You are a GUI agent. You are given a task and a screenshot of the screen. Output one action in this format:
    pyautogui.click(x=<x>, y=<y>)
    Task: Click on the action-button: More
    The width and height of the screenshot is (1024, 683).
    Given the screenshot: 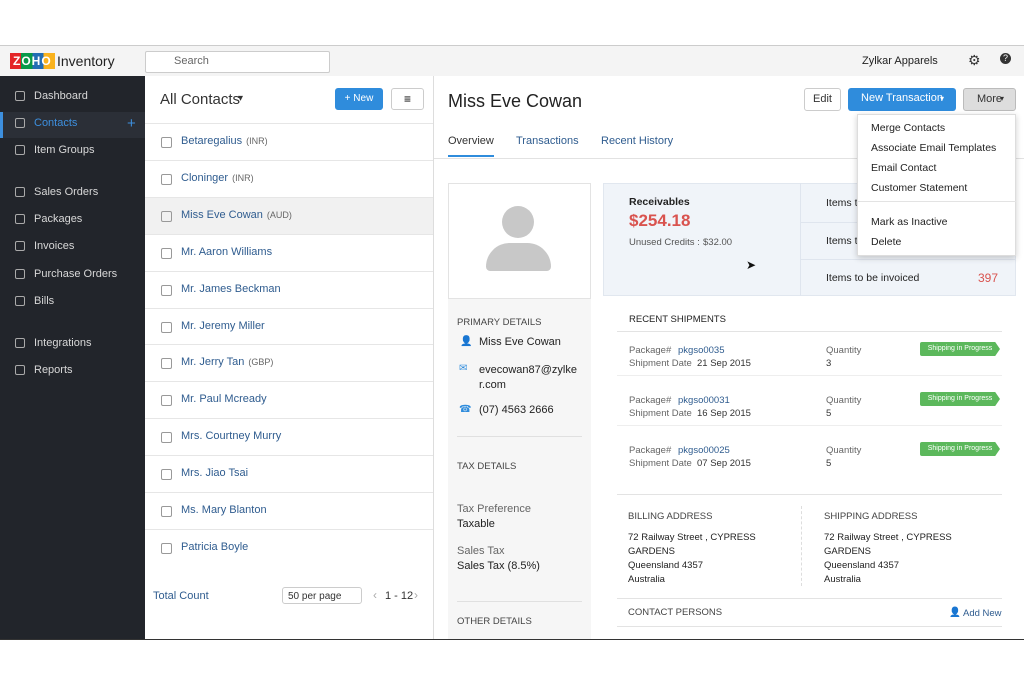 What is the action you would take?
    pyautogui.click(x=989, y=99)
    